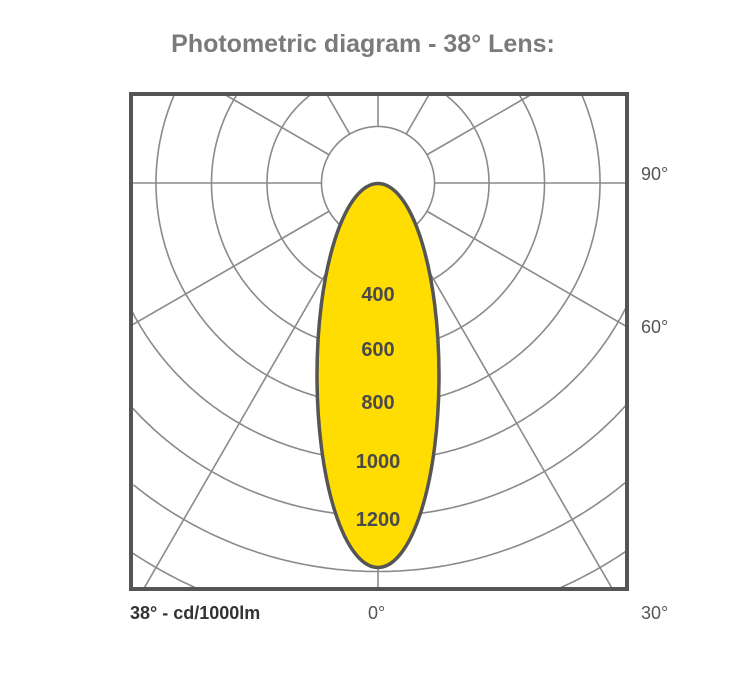  What do you see at coordinates (363, 44) in the screenshot?
I see `diagram-title: Photometric diagram - 38° Lens:` at bounding box center [363, 44].